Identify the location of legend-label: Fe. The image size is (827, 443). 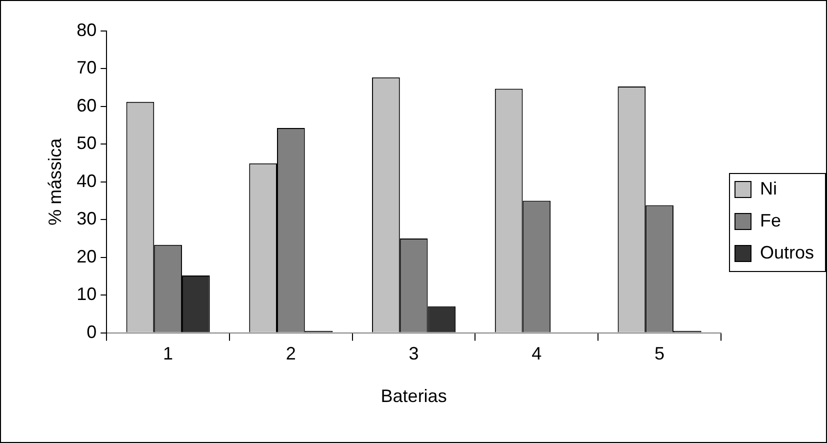
(770, 220).